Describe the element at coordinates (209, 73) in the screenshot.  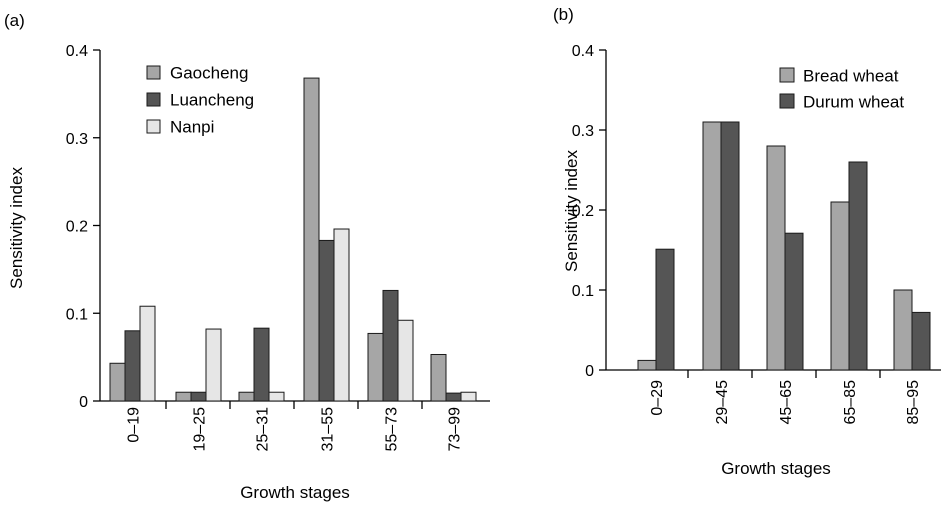
I see `legend-label: Gaocheng` at that location.